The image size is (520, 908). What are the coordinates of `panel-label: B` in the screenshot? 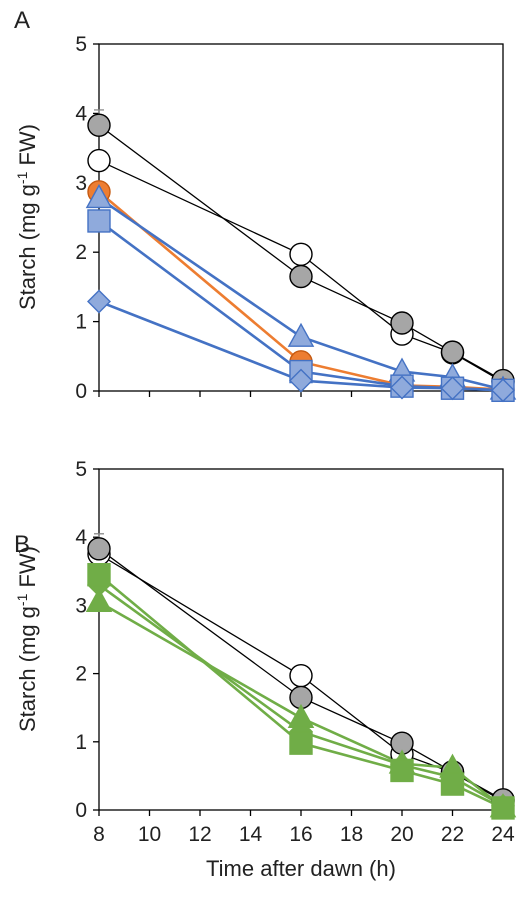 It's located at (22, 544).